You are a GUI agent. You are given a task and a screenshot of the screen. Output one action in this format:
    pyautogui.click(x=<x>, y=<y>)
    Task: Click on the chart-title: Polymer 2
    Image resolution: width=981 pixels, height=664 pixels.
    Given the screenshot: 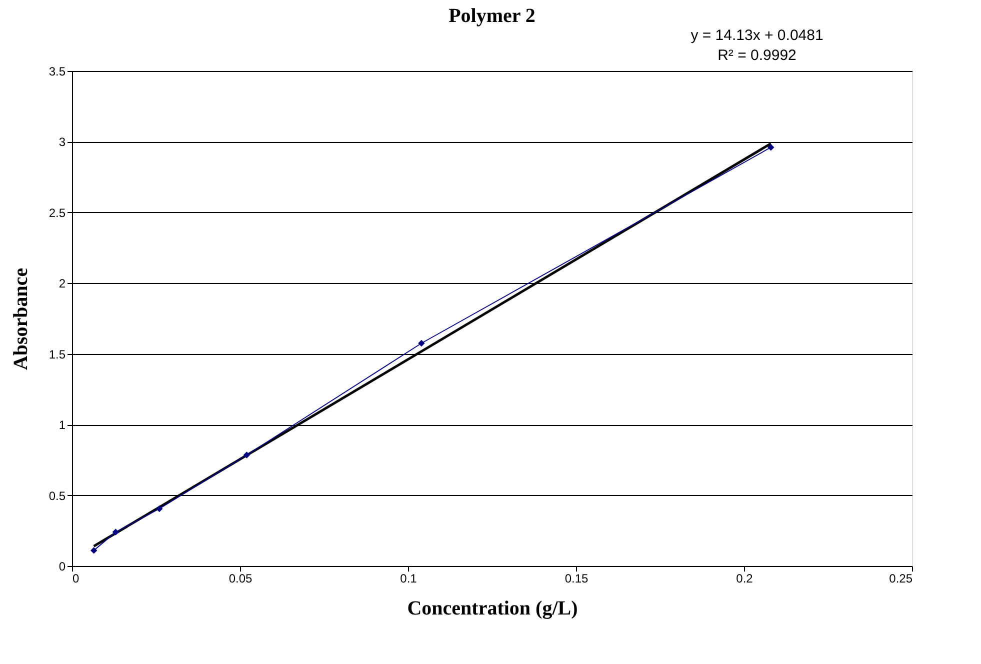 What is the action you would take?
    pyautogui.click(x=492, y=16)
    